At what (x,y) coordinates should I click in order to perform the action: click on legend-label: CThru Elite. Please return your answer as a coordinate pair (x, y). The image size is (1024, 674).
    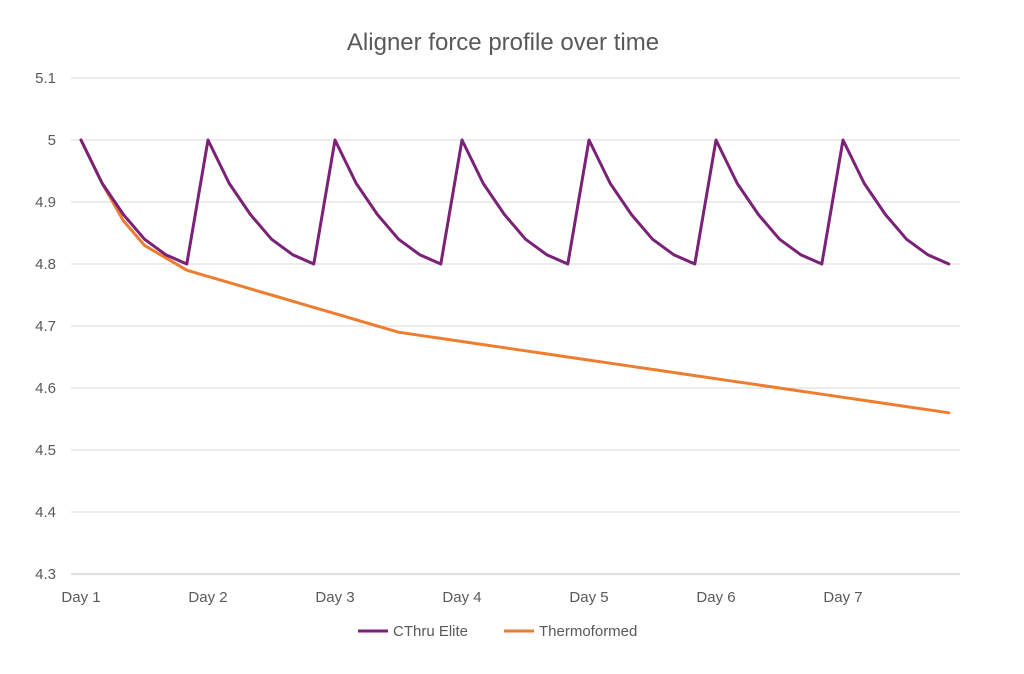
    Looking at the image, I should click on (430, 631).